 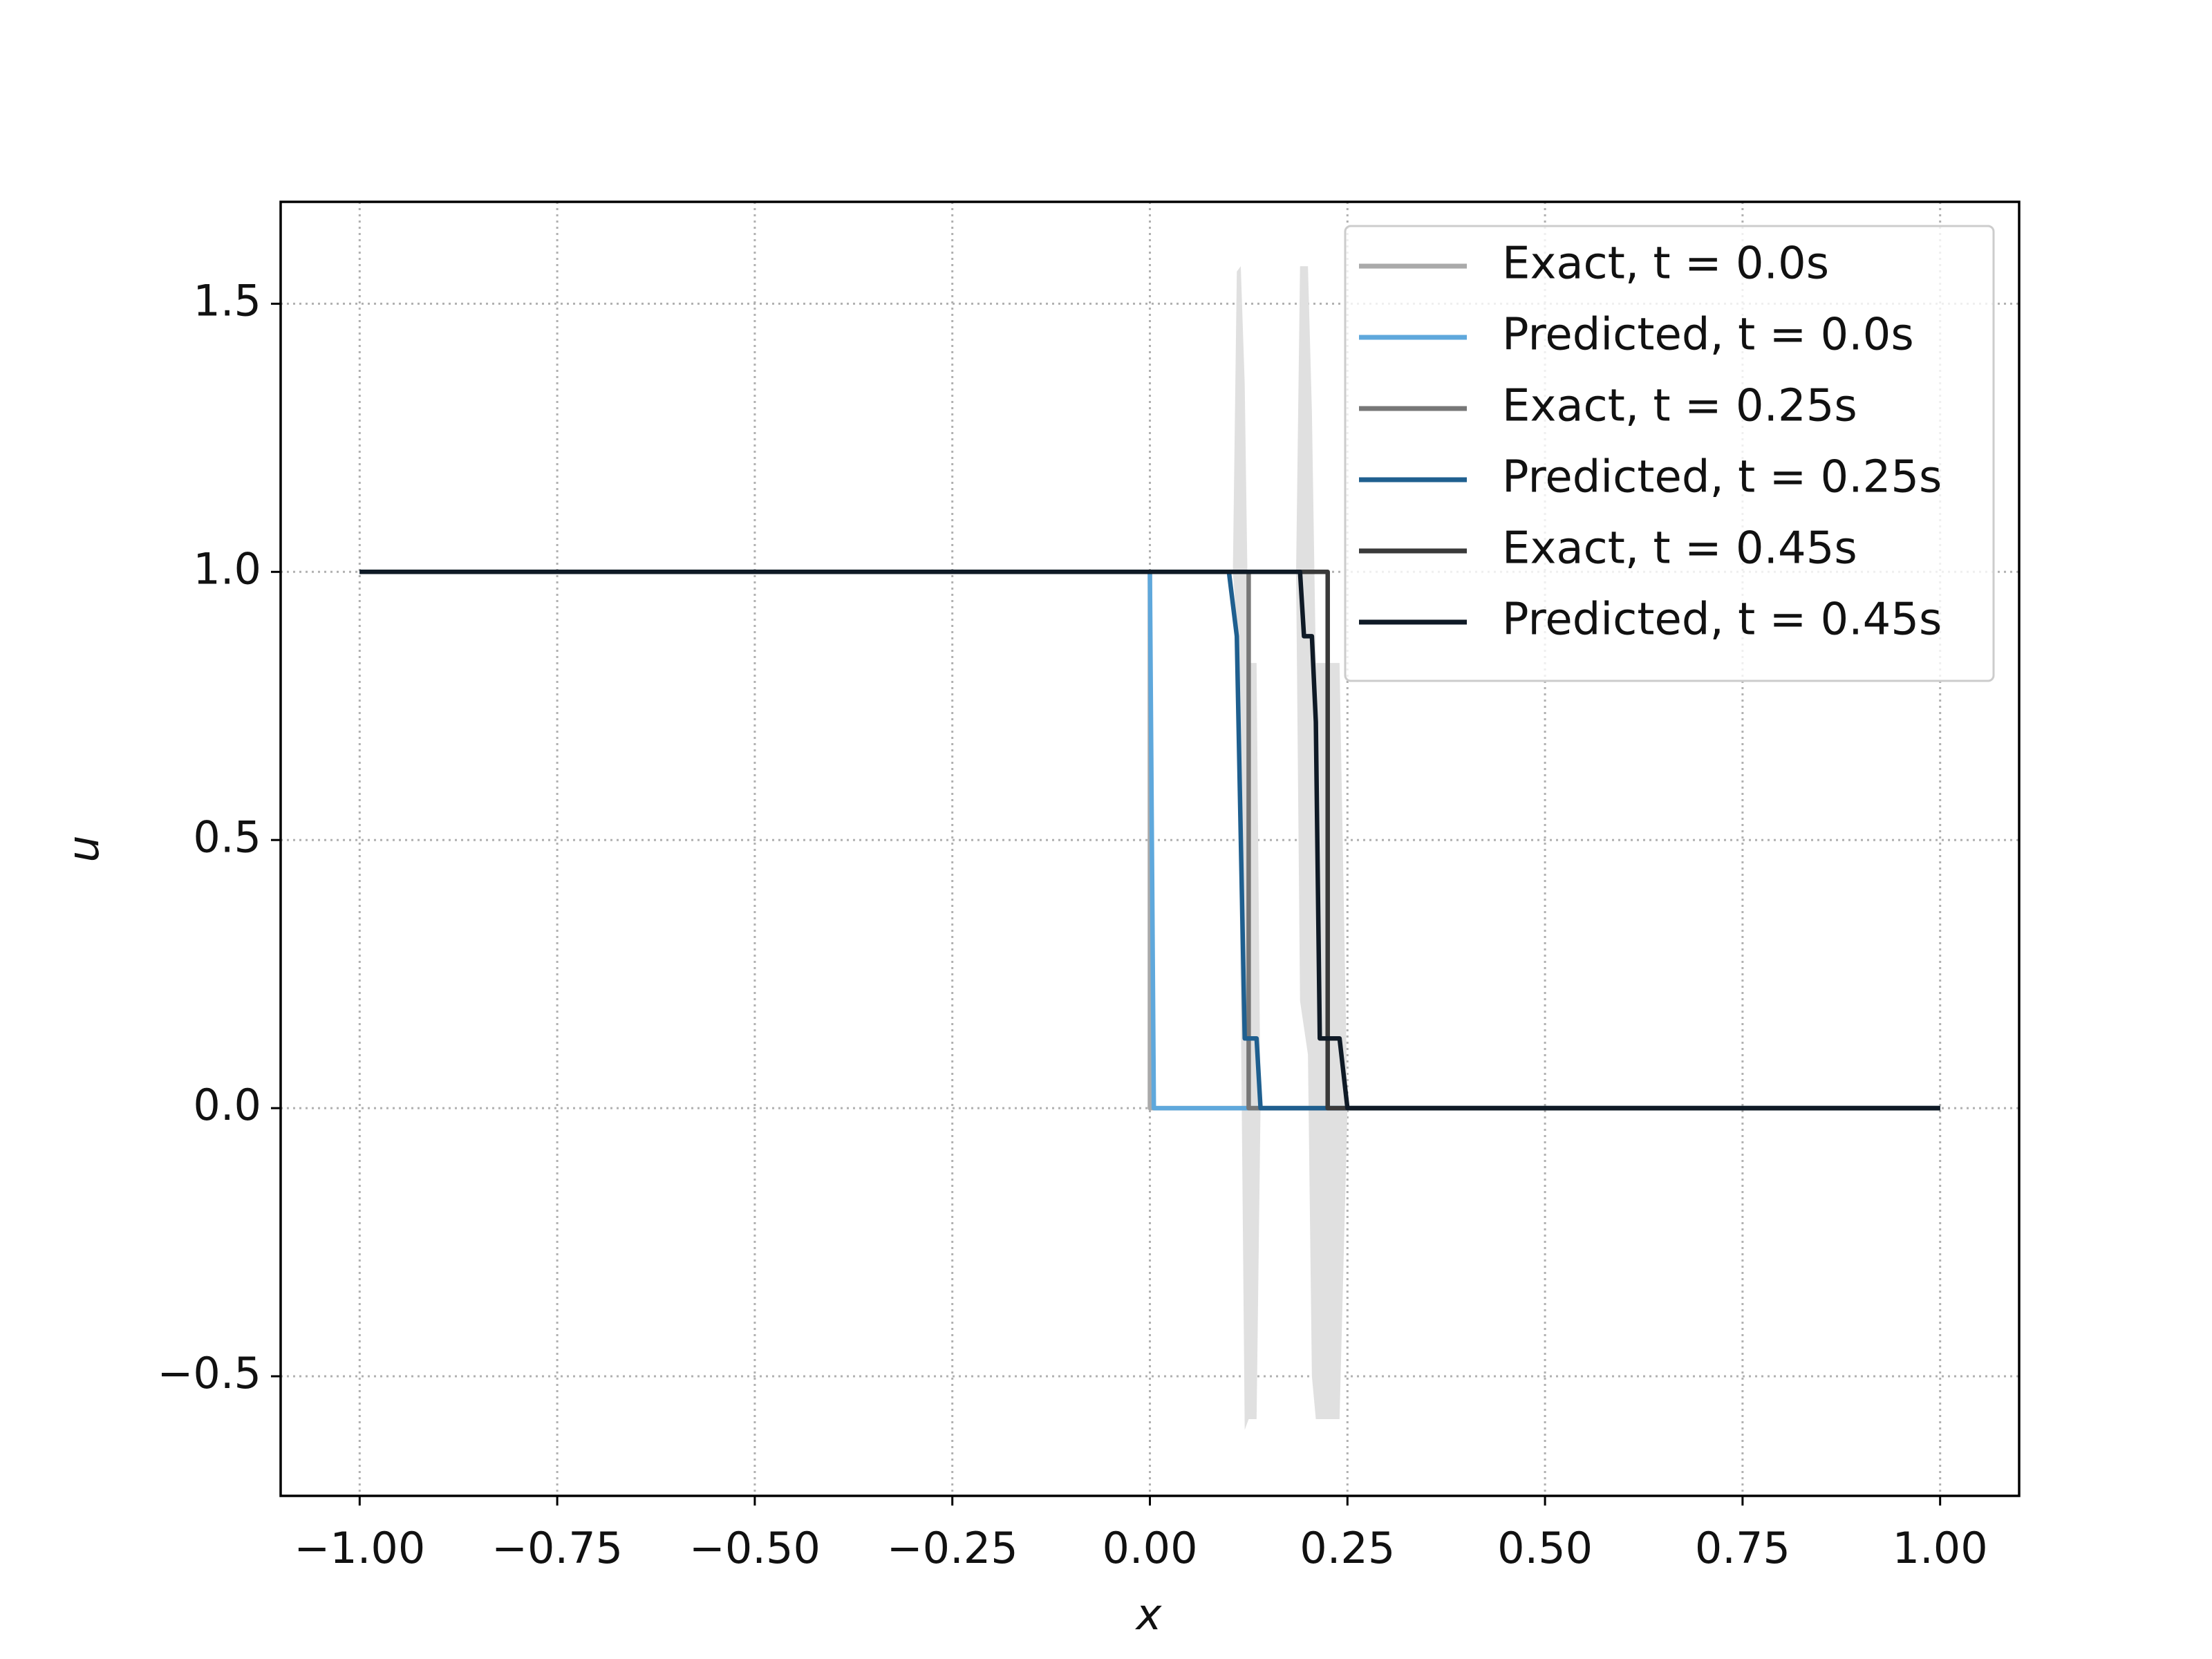 What do you see at coordinates (1722, 477) in the screenshot?
I see `legend-label: Predicted, t = 0.25s` at bounding box center [1722, 477].